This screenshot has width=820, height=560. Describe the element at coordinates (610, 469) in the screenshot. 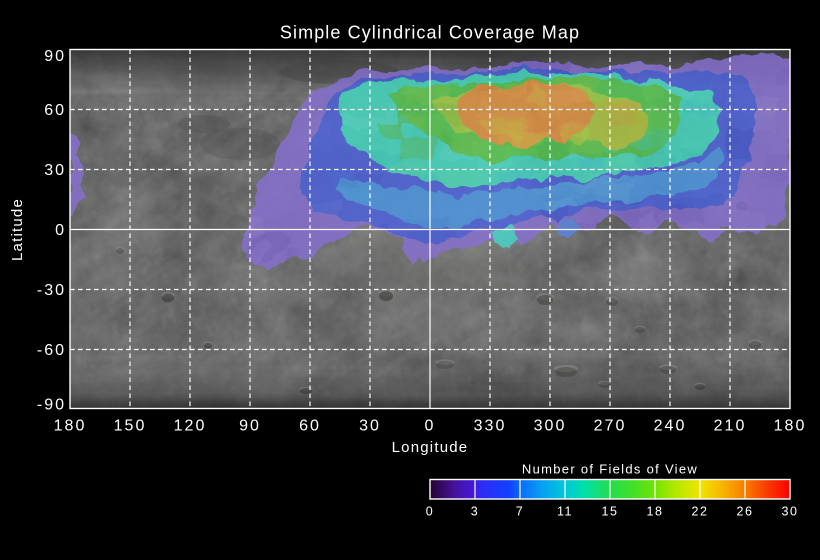

I see `svg-text: Number of Fields of View` at that location.